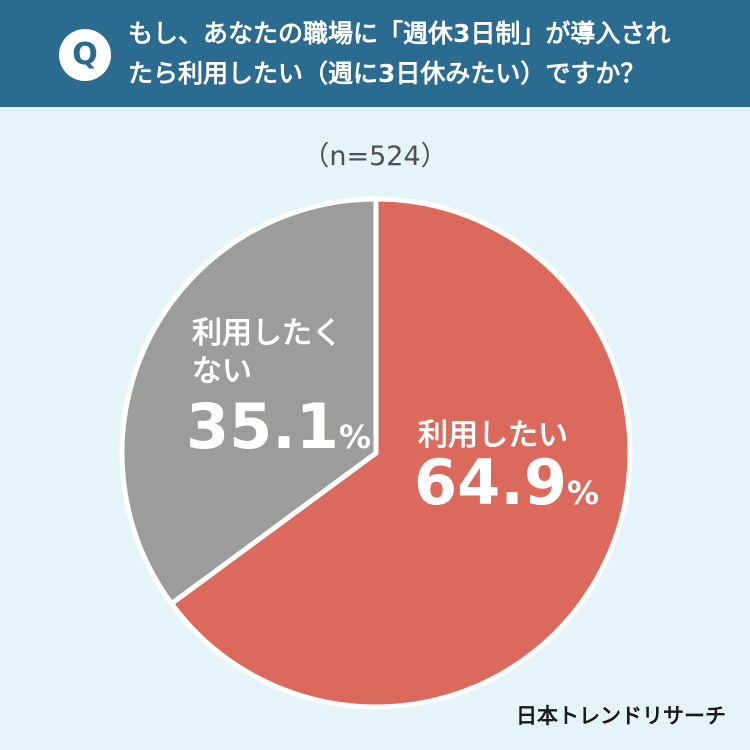 This screenshot has height=750, width=750. What do you see at coordinates (267, 333) in the screenshot?
I see `slice-label-no-line1: 利用したく` at bounding box center [267, 333].